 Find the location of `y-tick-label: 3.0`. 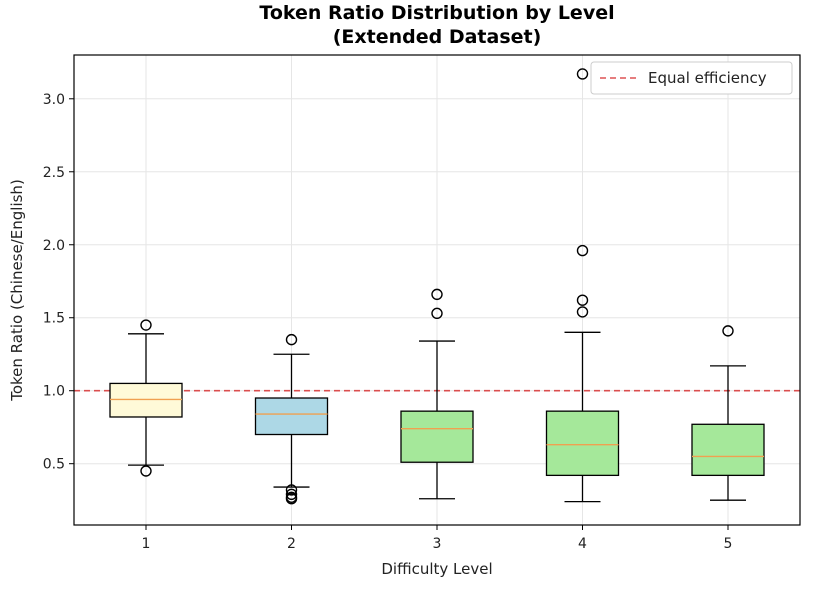

y-tick-label: 3.0 is located at coordinates (54, 100).